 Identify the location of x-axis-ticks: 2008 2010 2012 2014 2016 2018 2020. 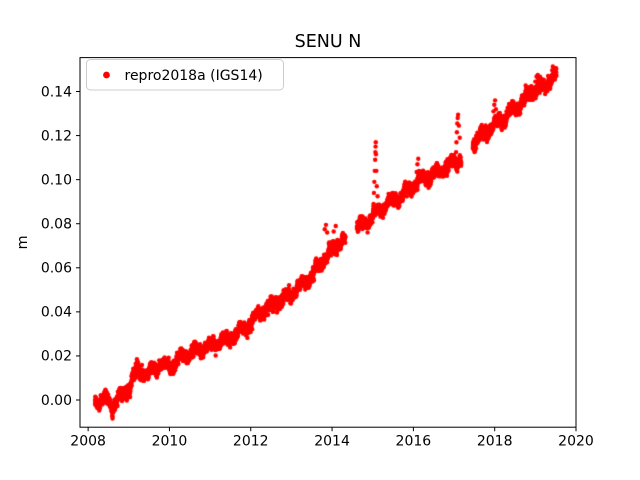
(332, 438).